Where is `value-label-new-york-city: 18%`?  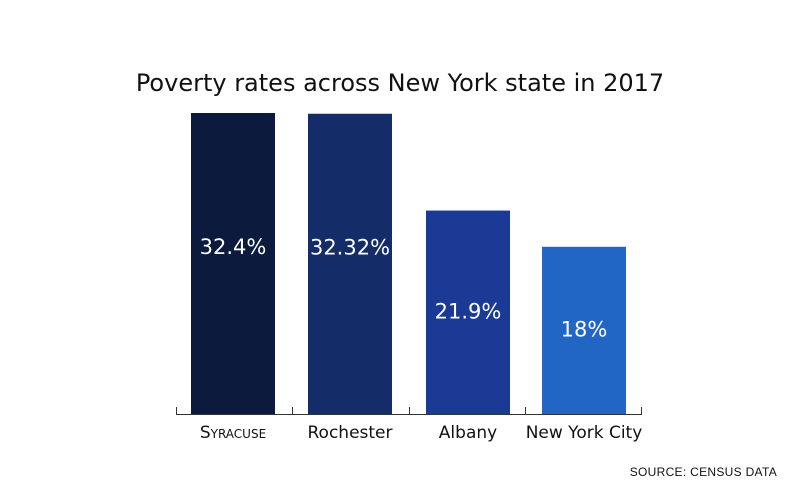 value-label-new-york-city: 18% is located at coordinates (584, 329).